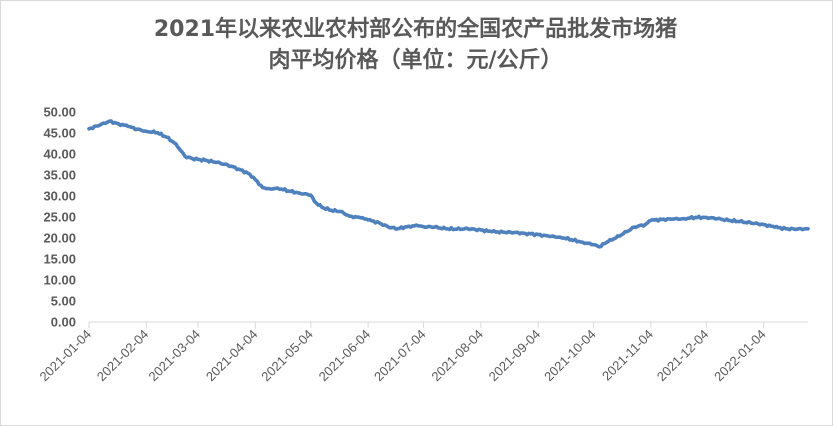  I want to click on x-tick-label: 2021-04-04, so click(232, 356).